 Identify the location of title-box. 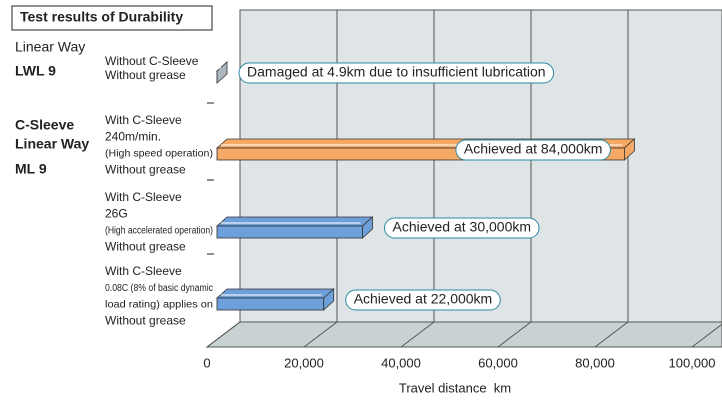
(112, 18).